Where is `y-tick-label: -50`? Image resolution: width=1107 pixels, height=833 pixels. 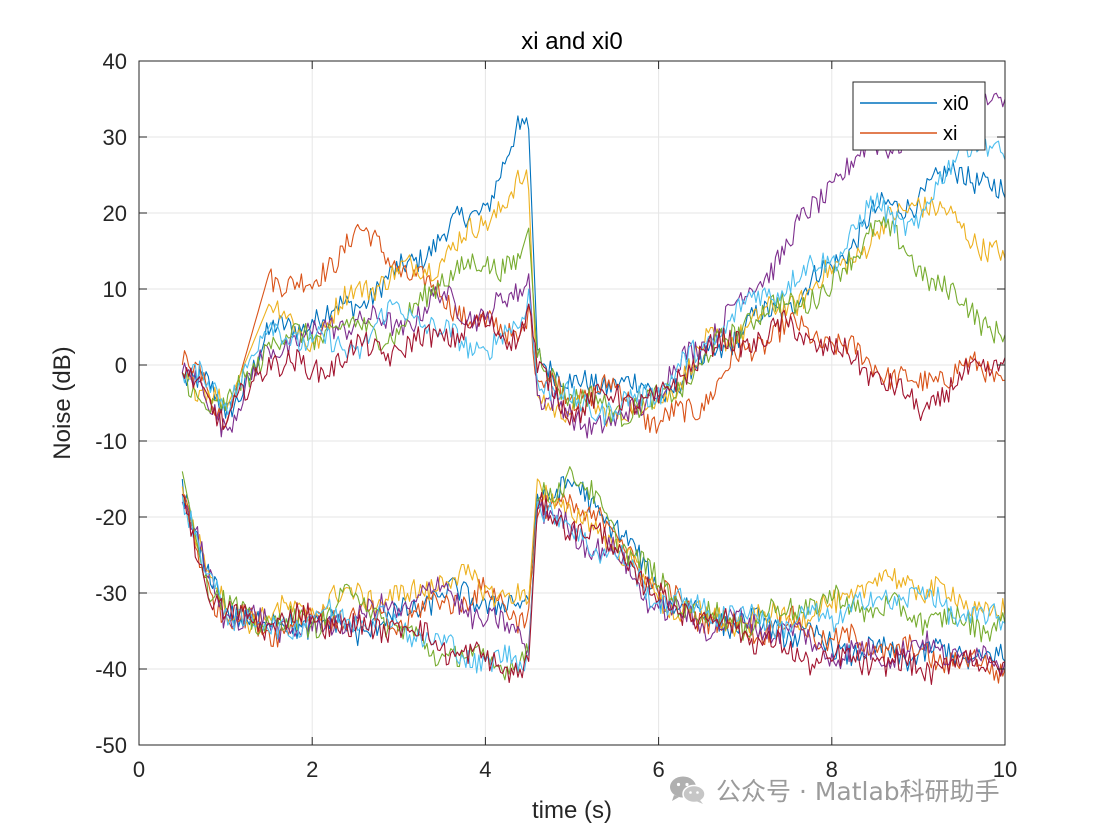
y-tick-label: -50 is located at coordinates (111, 745).